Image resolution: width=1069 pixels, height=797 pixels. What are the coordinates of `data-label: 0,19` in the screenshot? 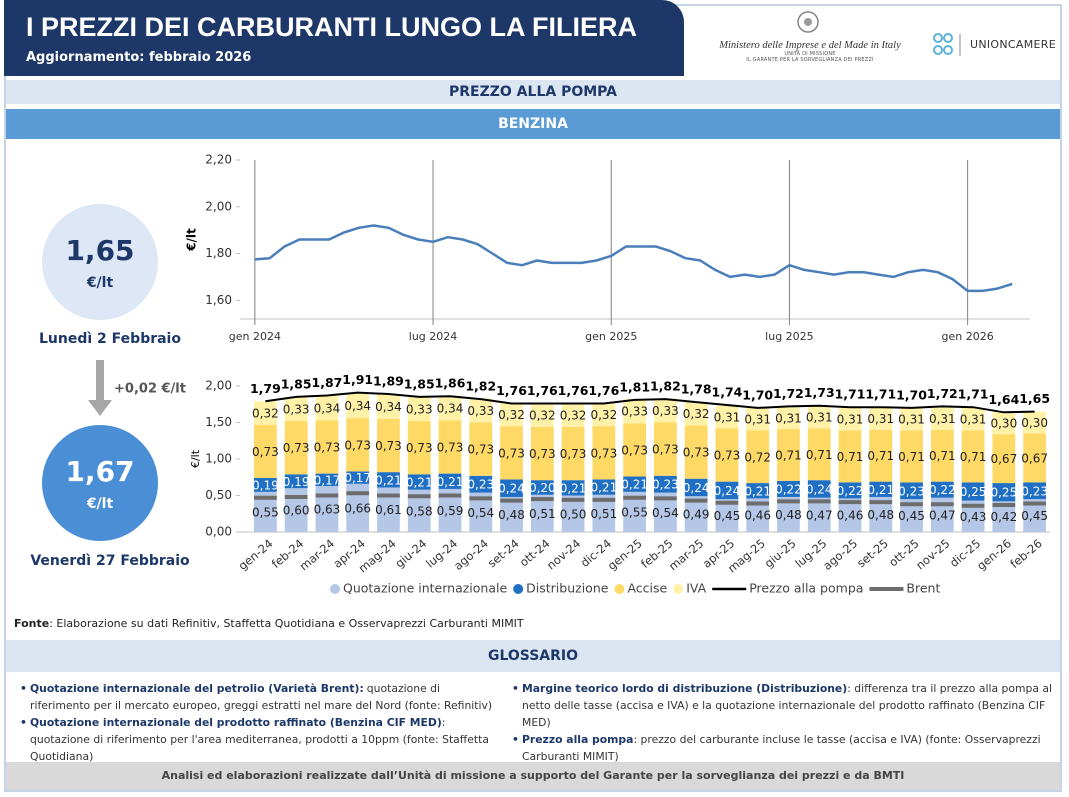 It's located at (296, 482).